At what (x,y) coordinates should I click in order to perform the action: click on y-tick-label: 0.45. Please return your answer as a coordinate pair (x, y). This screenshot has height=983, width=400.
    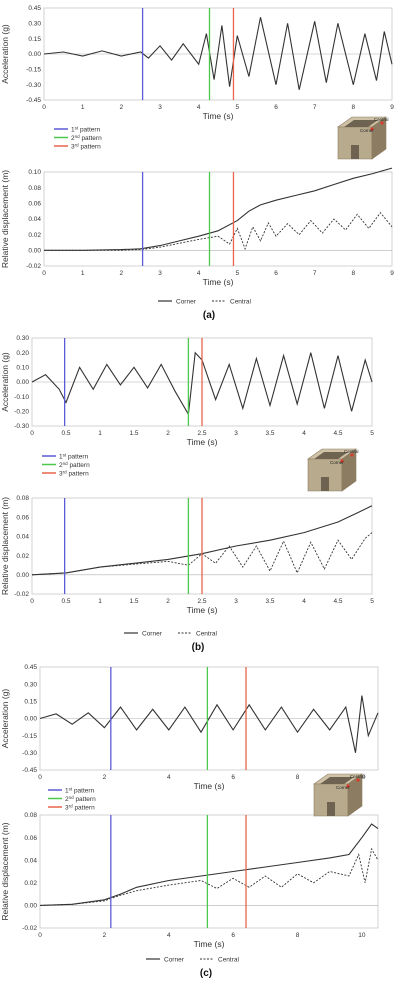
    Looking at the image, I should click on (30, 667).